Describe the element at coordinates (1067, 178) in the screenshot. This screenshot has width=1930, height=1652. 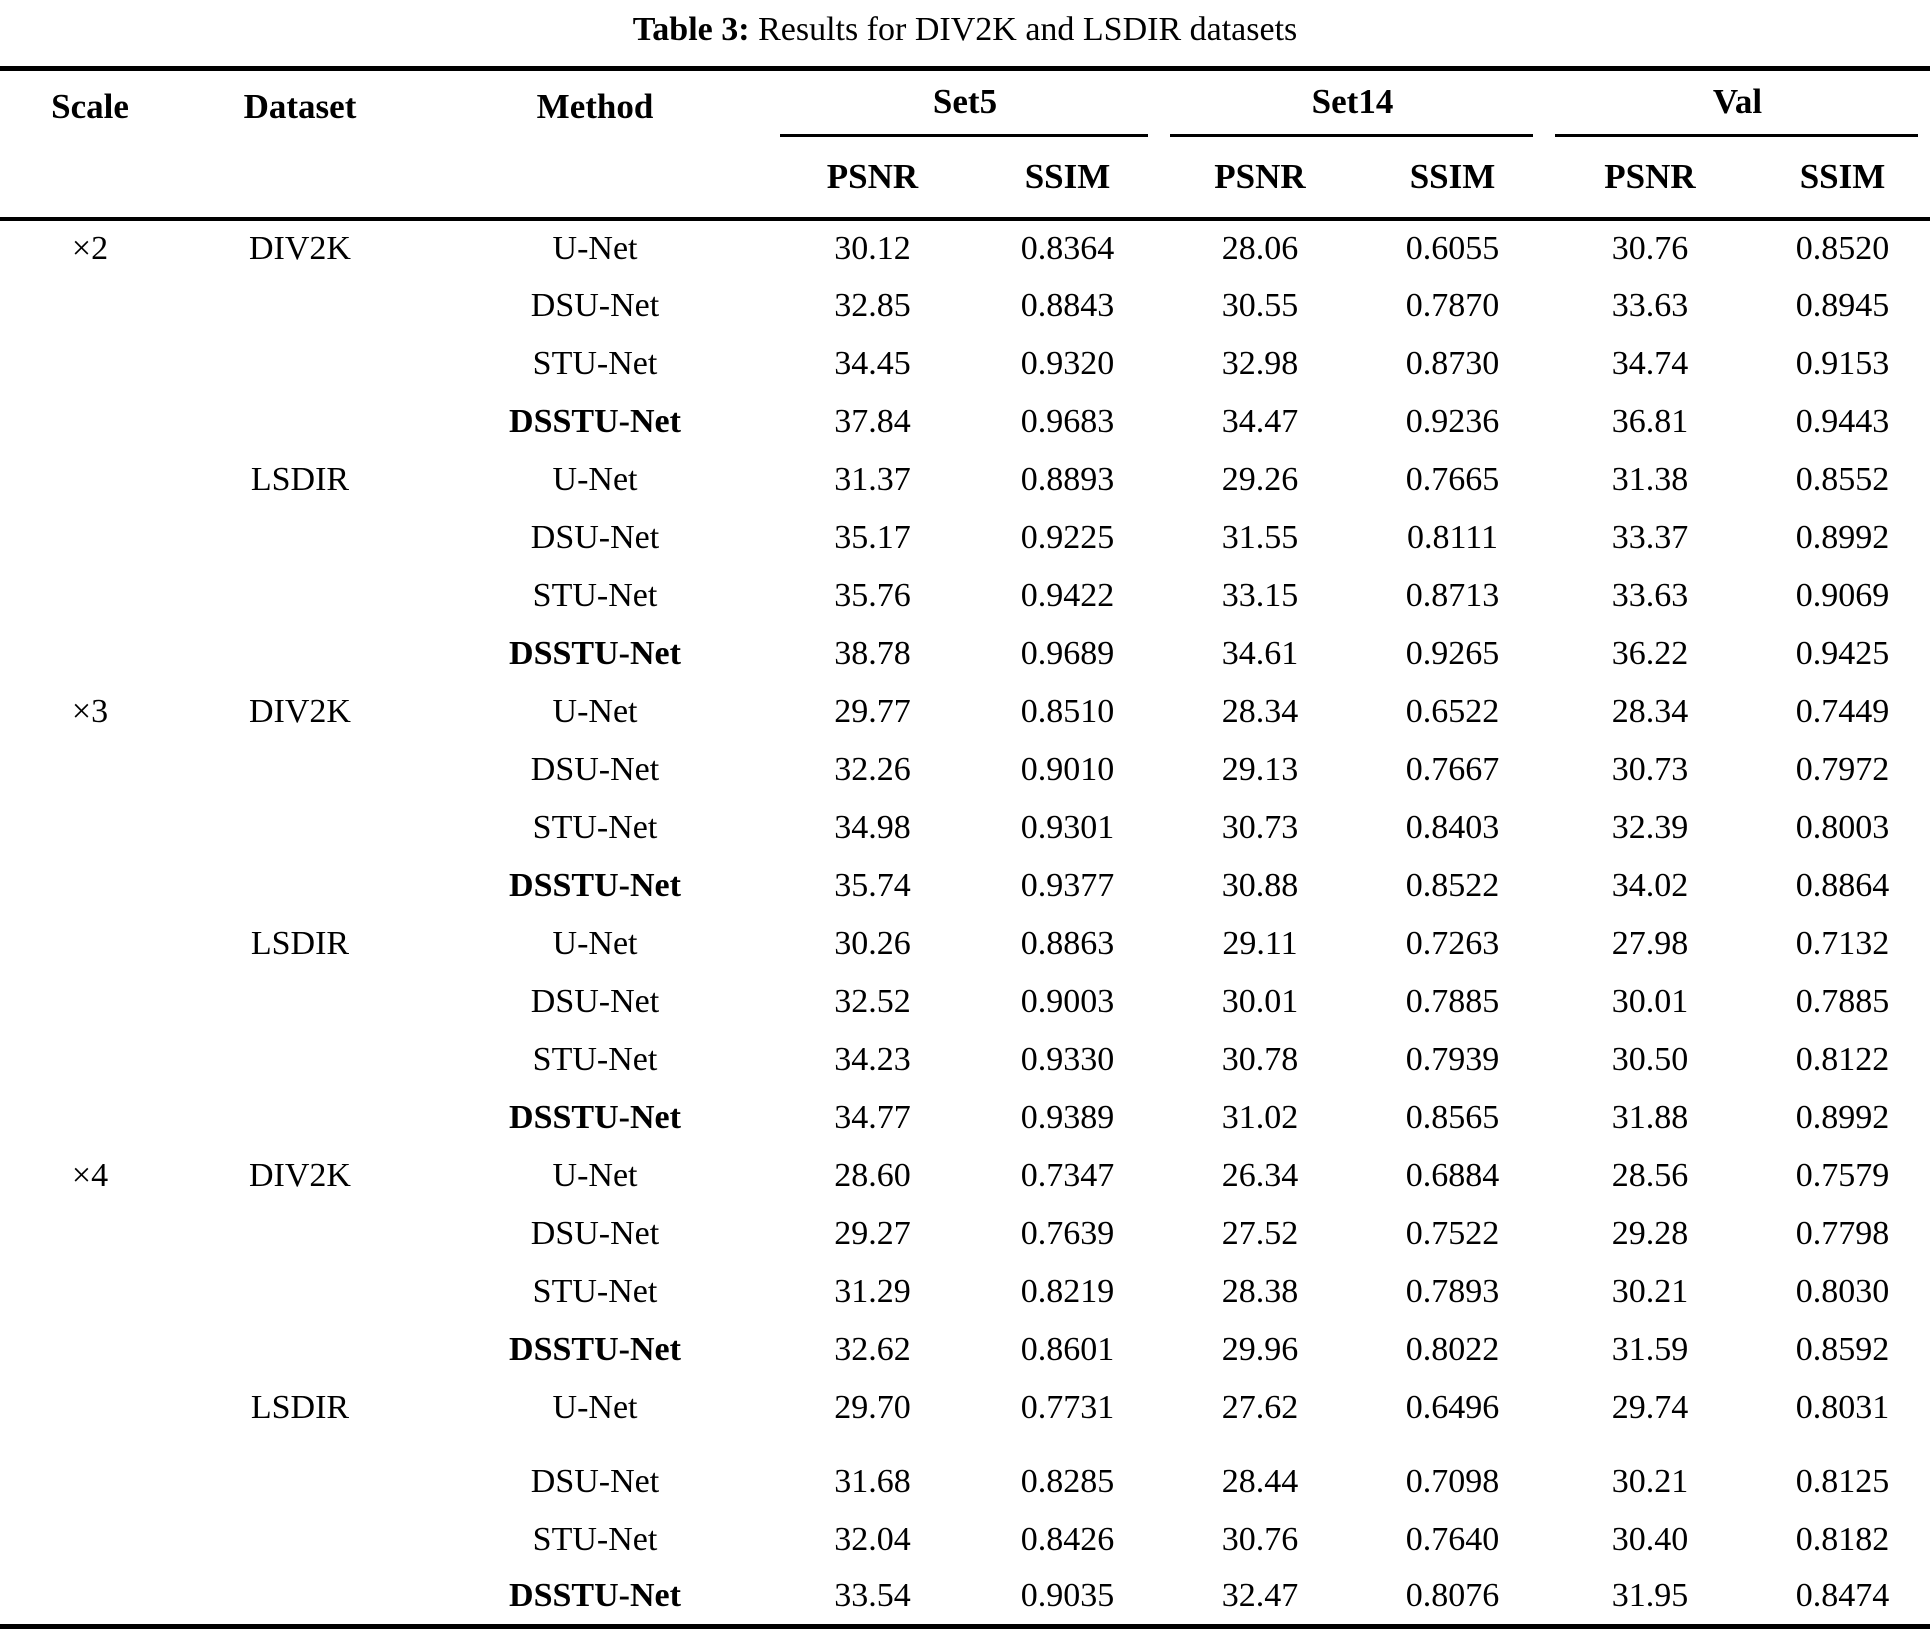
I see `col-header-set5-ssim: SSIM` at that location.